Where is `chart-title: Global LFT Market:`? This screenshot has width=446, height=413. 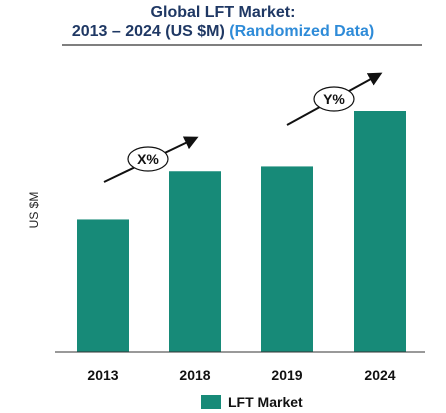 chart-title: Global LFT Market: is located at coordinates (223, 12).